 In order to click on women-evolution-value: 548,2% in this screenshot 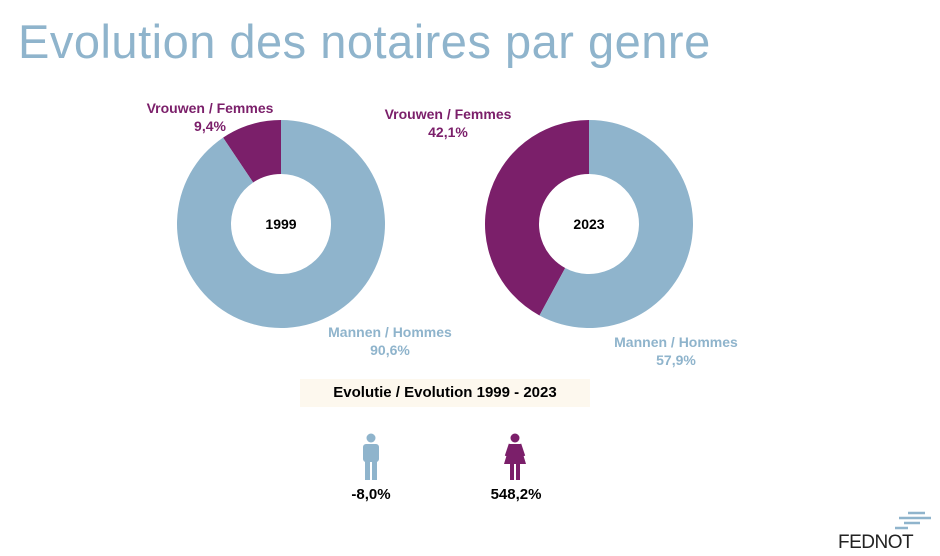, I will do `click(516, 494)`.